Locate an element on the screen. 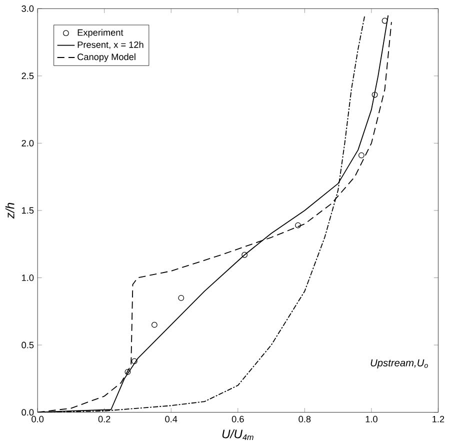 The image size is (452, 445). y-tick-label: 0.5 is located at coordinates (28, 345).